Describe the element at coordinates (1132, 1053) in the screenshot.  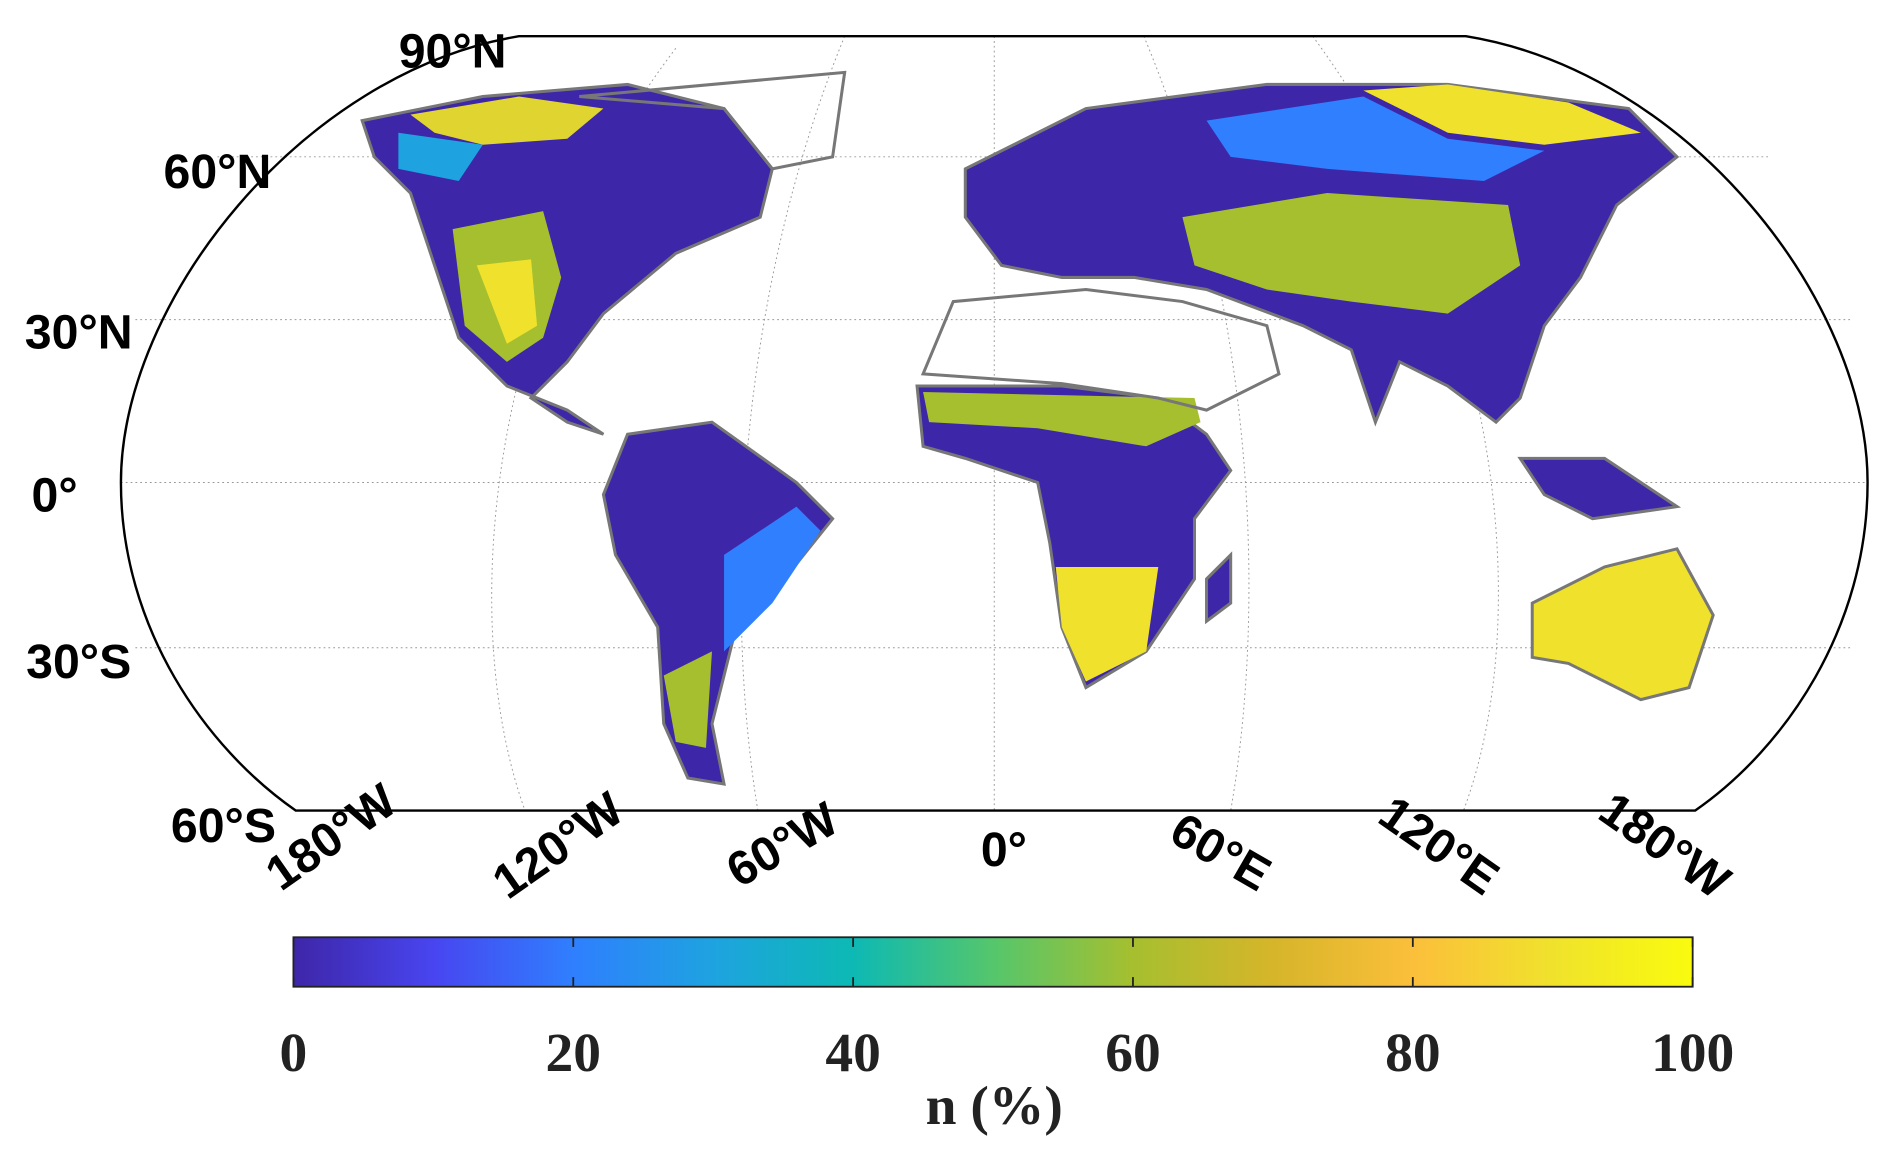
I see `colorbar-tick-label: 60` at that location.